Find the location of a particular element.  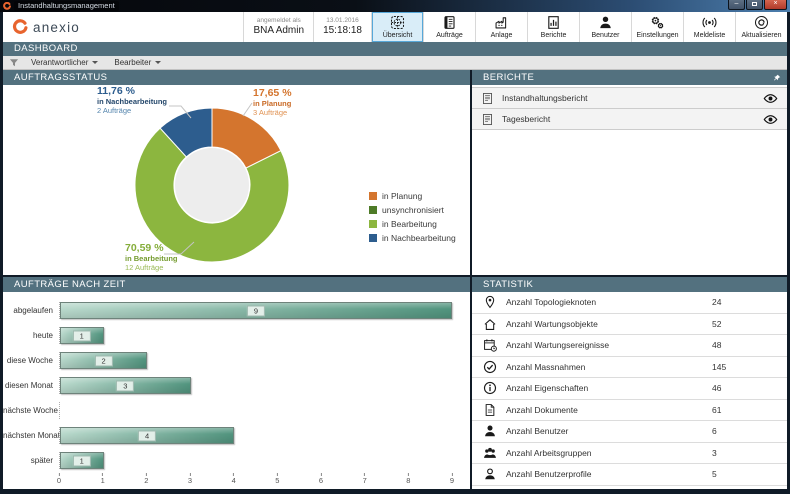

x-axis-tick-label: 4 is located at coordinates (233, 480).